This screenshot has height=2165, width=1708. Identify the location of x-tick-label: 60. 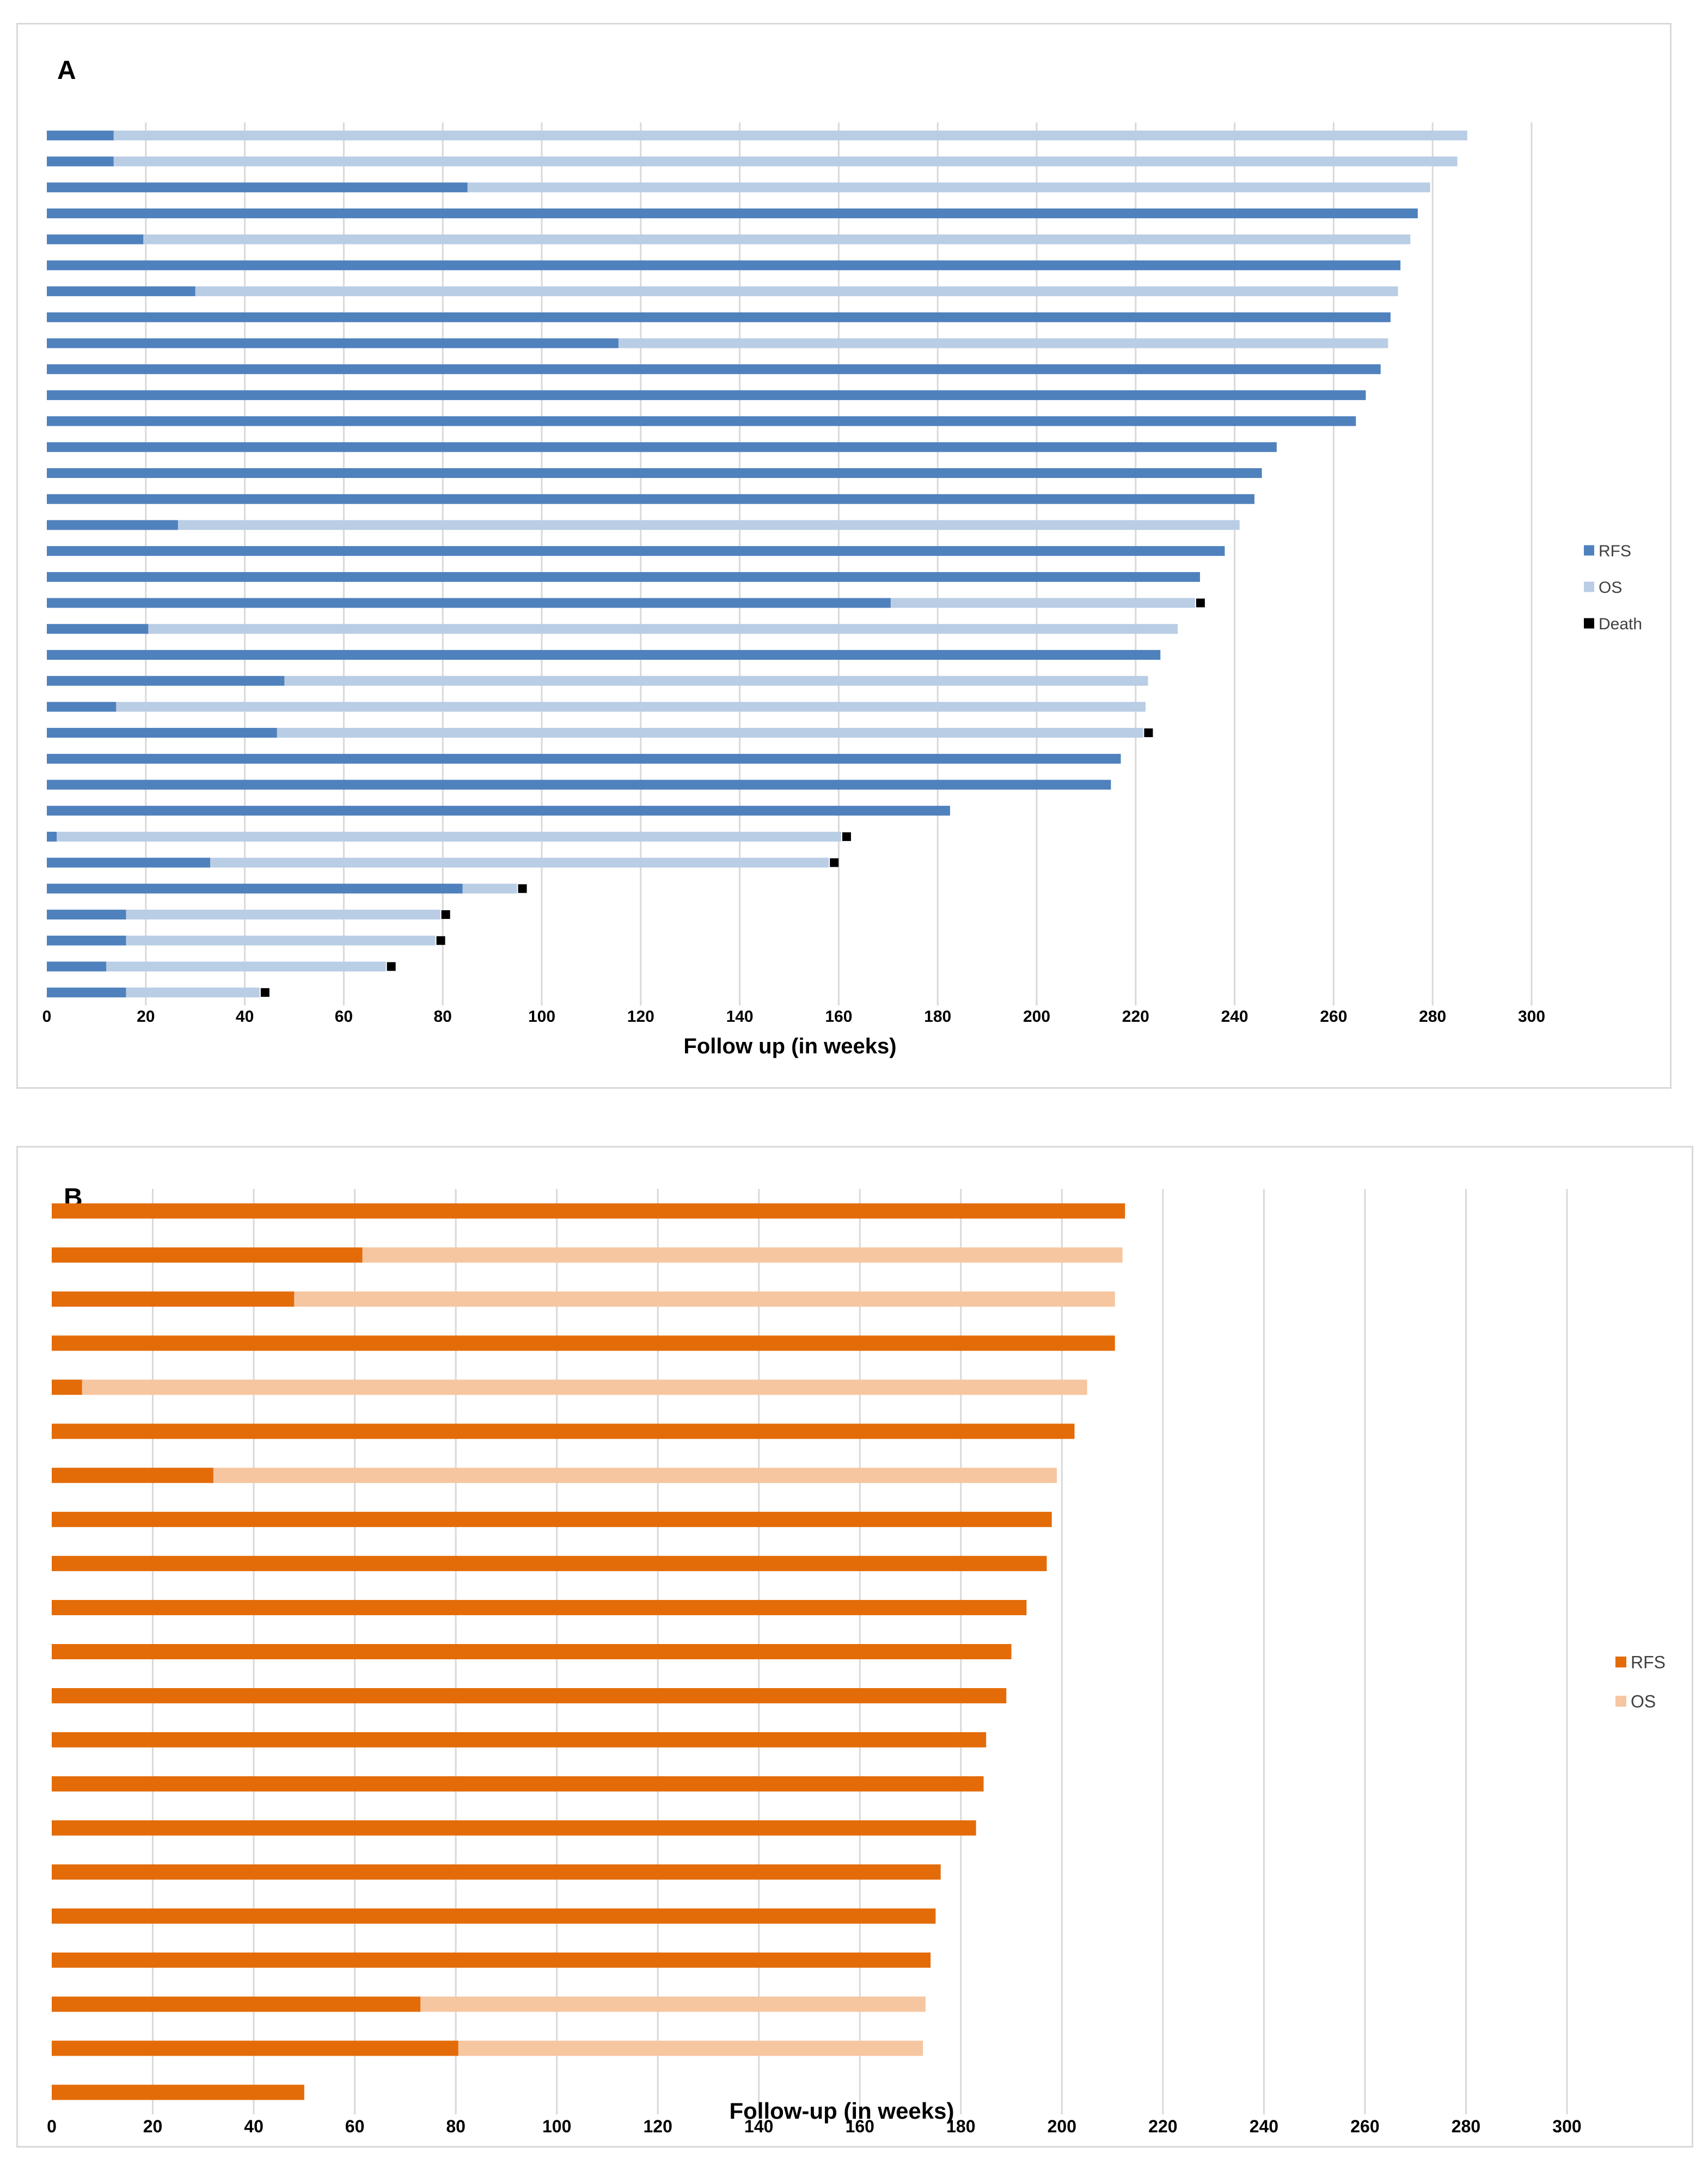
(355, 2126).